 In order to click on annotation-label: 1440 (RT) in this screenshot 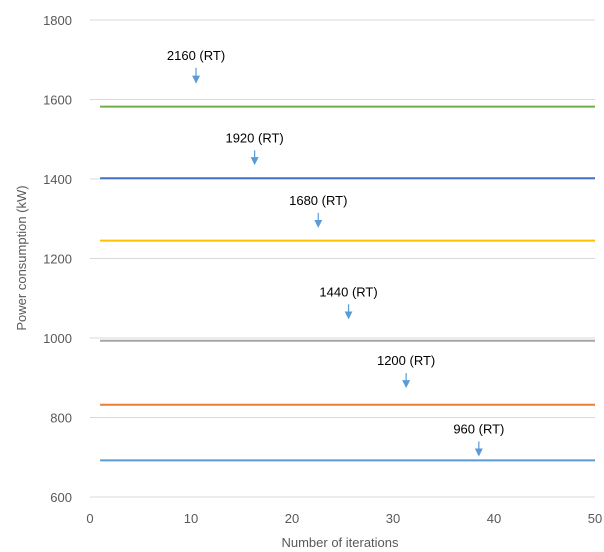, I will do `click(348, 291)`.